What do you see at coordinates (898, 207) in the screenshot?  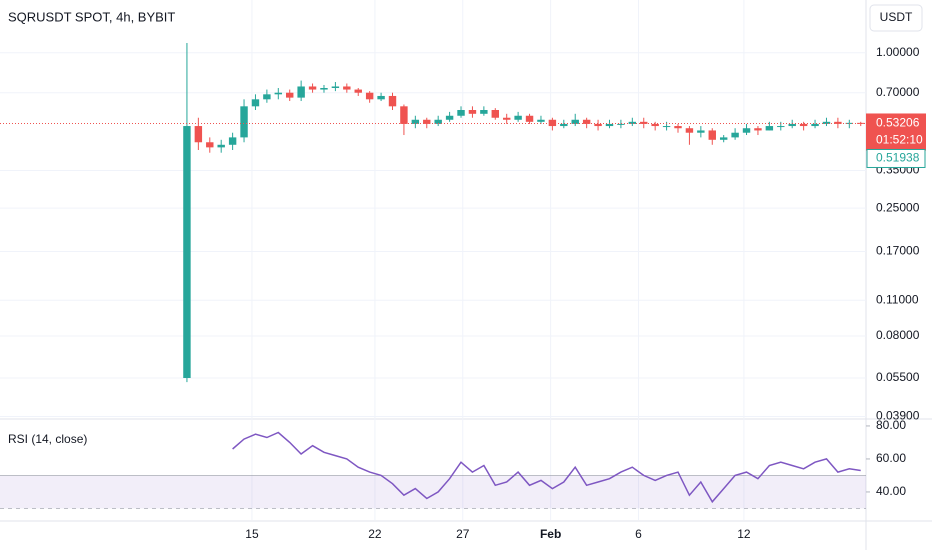 I see `y-tick-label: 0.25000` at bounding box center [898, 207].